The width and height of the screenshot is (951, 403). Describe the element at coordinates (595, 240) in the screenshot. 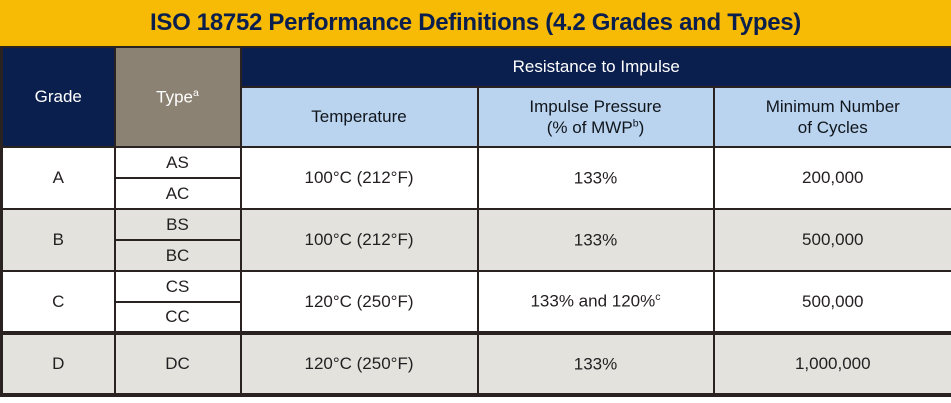

I see `grade-b-impulse-cell: 133%` at that location.